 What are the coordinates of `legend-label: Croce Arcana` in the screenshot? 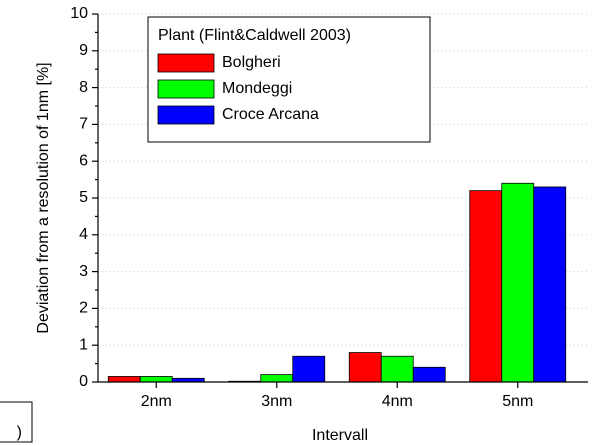 It's located at (270, 114).